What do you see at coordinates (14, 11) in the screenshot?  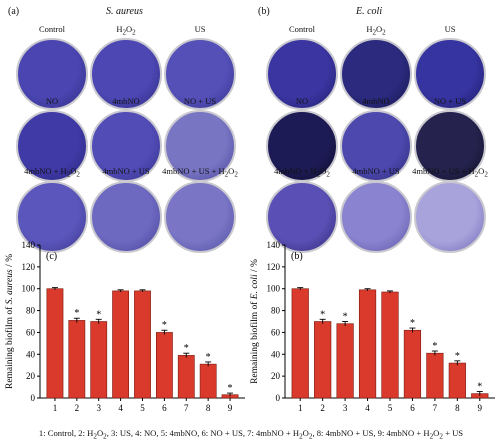 I see `panel-letter: (a)` at bounding box center [14, 11].